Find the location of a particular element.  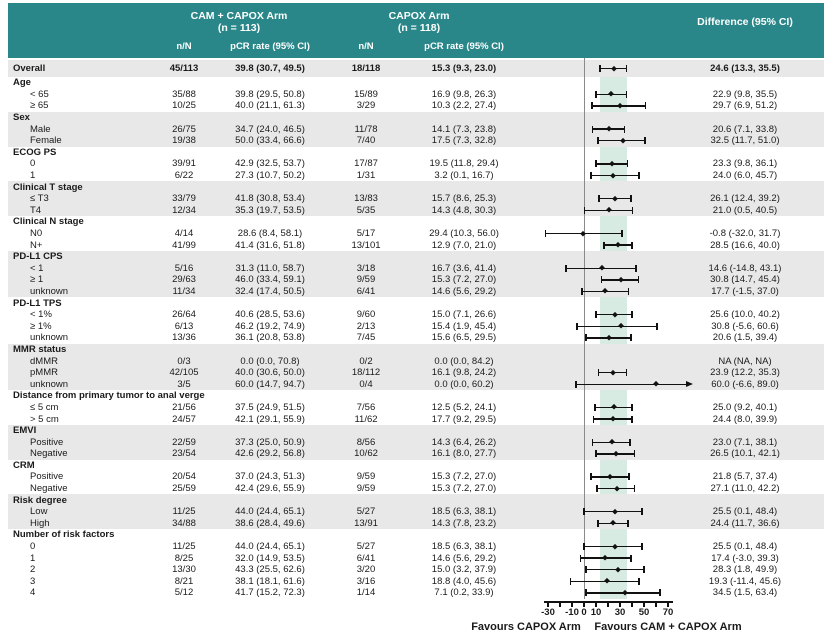

subgroup-header-row: EMVI is located at coordinates (416, 430).